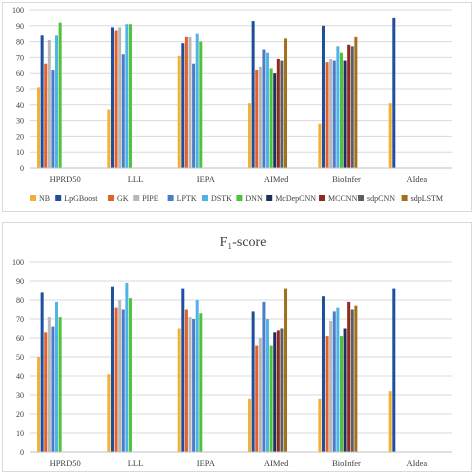 This screenshot has height=474, width=474. What do you see at coordinates (276, 179) in the screenshot?
I see `chart-0-category-label: AIMed` at bounding box center [276, 179].